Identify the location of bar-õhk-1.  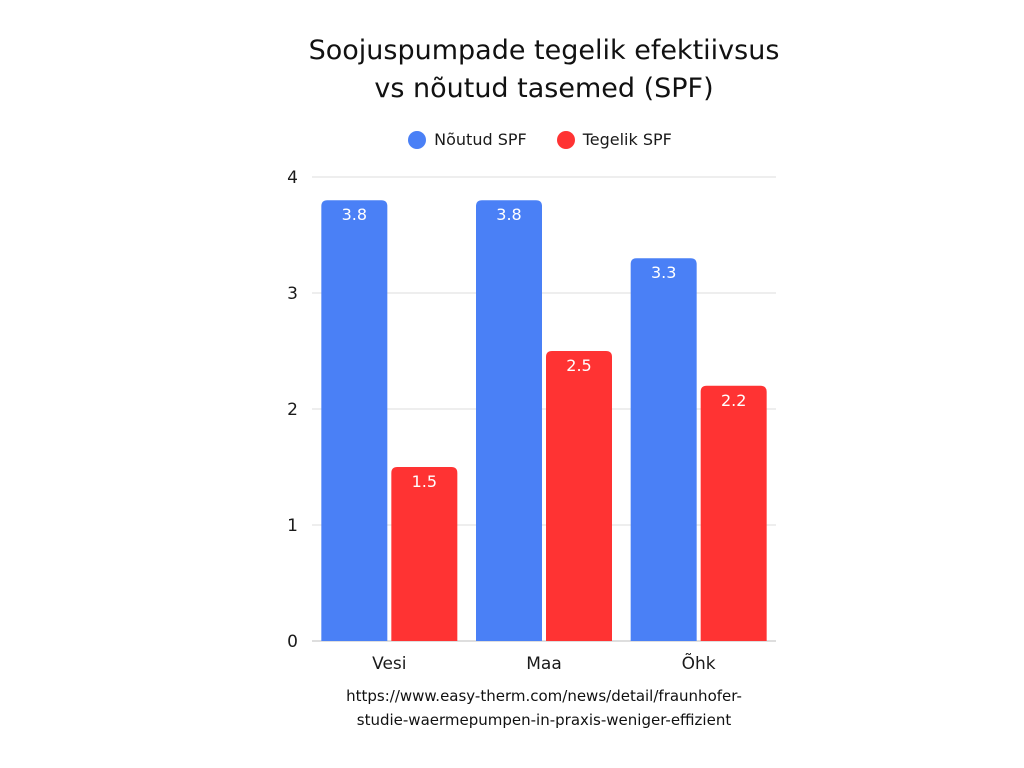
(733, 513).